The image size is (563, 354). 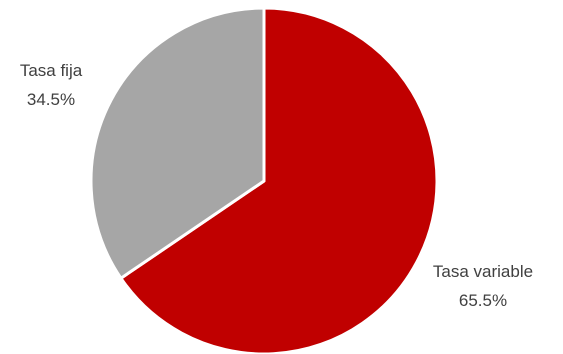 What do you see at coordinates (51, 99) in the screenshot?
I see `slice-label-tasa-fija-value: 34.5%` at bounding box center [51, 99].